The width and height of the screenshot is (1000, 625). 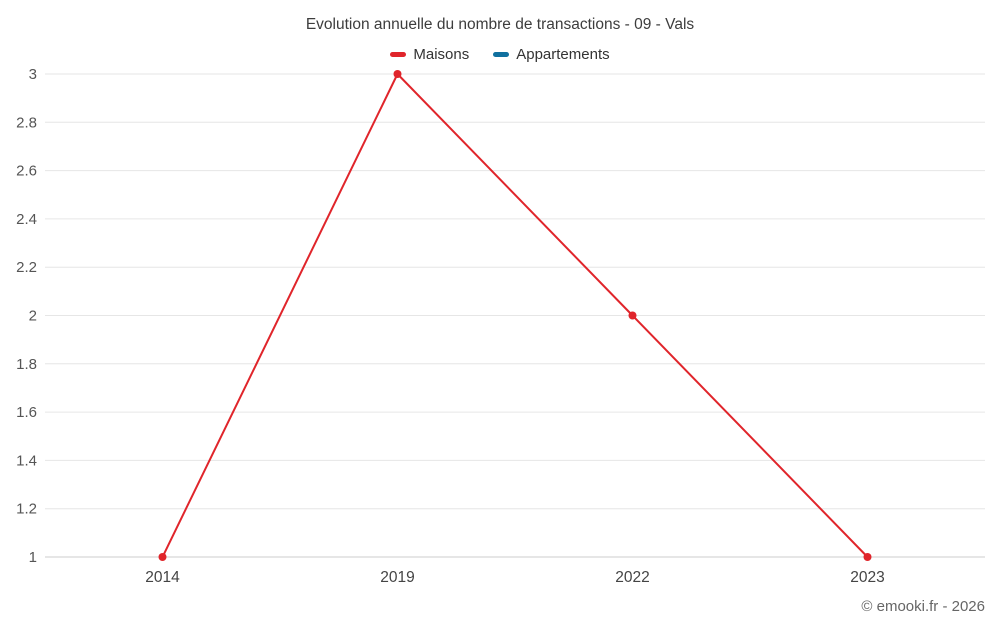 What do you see at coordinates (26, 122) in the screenshot?
I see `y-tick-label: 2.8` at bounding box center [26, 122].